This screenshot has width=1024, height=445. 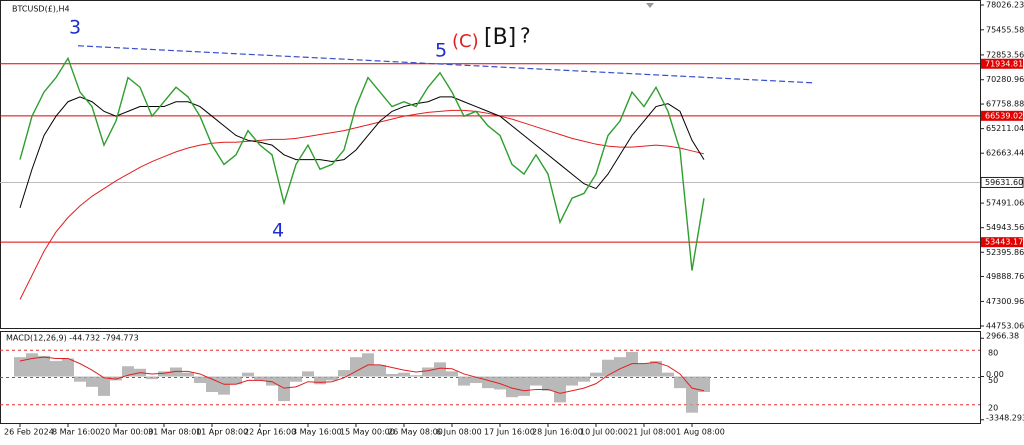 I want to click on level-label: 80, so click(x=993, y=353).